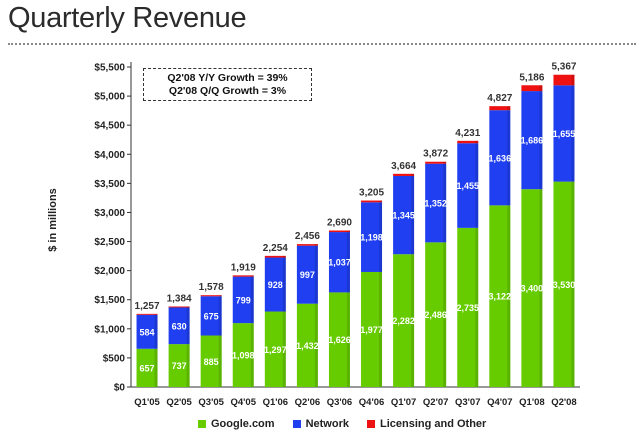 Image resolution: width=643 pixels, height=437 pixels. I want to click on total-value-label: 4,827, so click(499, 98).